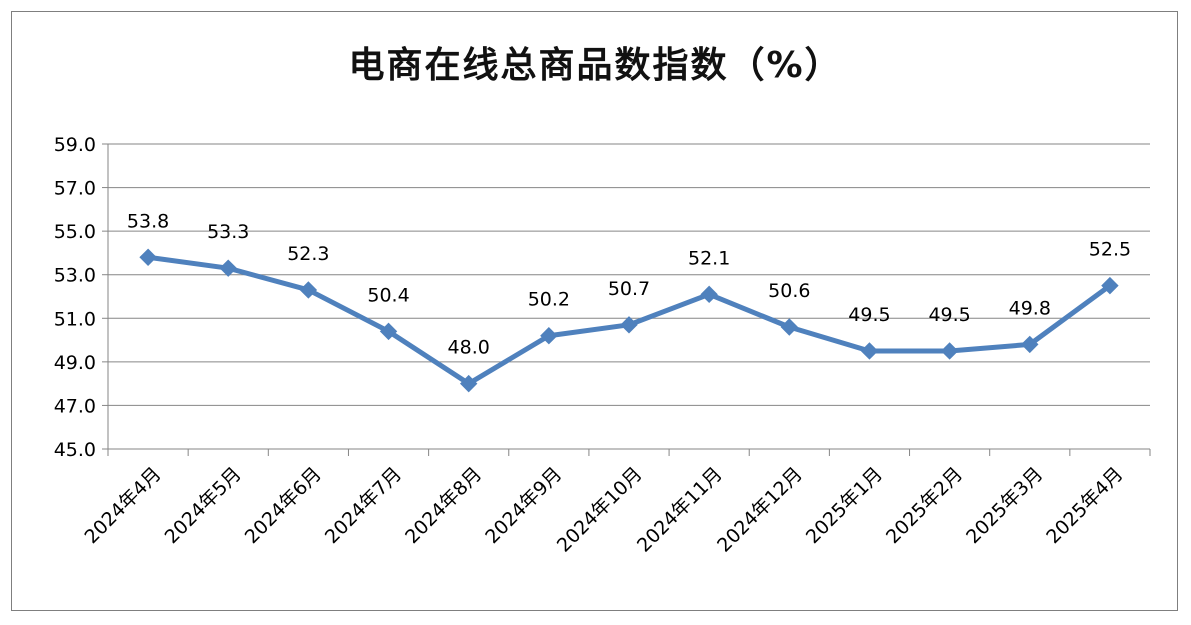  I want to click on chart-title: 电商在线总商品数指数（%）, so click(595, 65).